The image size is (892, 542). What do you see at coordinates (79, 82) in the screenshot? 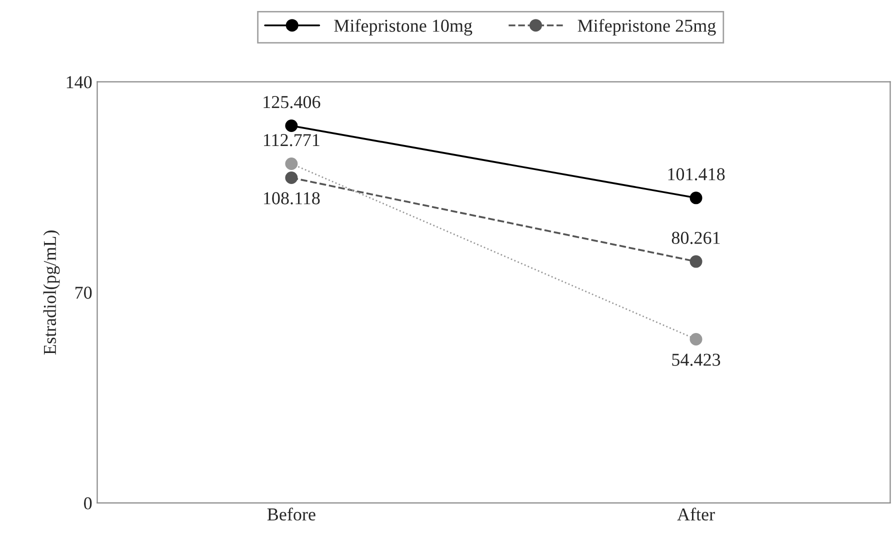
I see `y-tick-label: 140` at bounding box center [79, 82].